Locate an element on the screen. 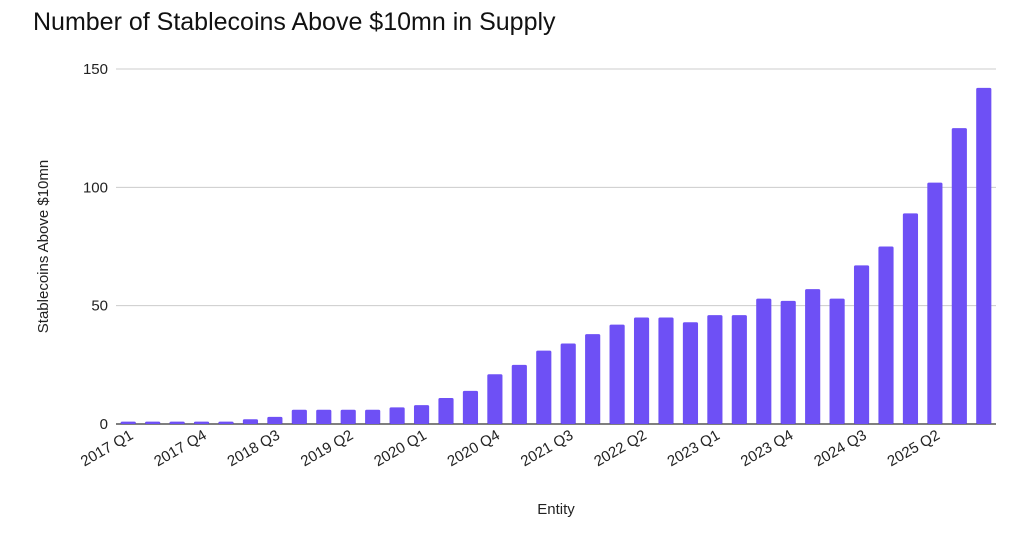 Image resolution: width=1034 pixels, height=546 pixels. bar-2024-q2 is located at coordinates (837, 361).